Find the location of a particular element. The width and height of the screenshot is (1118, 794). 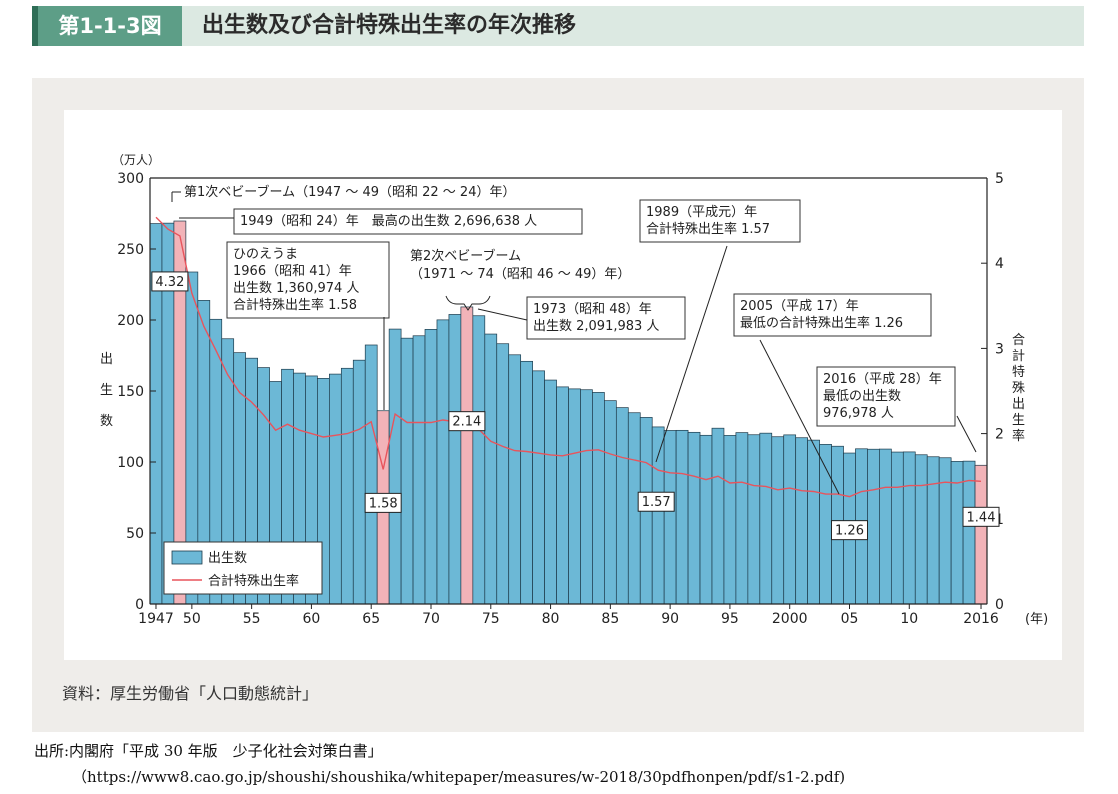

y2016-annotation-box is located at coordinates (886, 396).